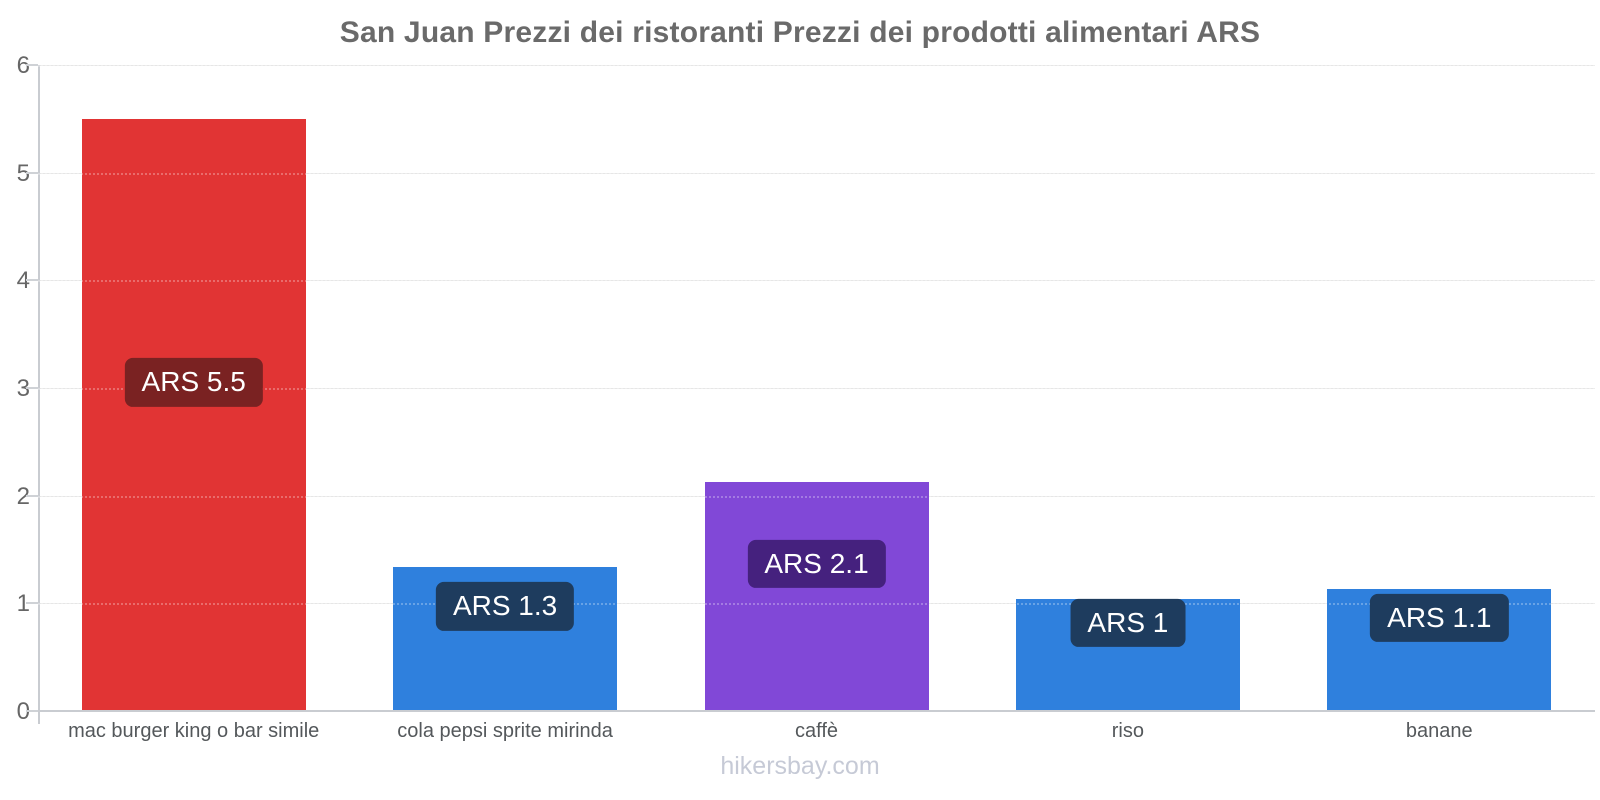 The height and width of the screenshot is (800, 1600). I want to click on data-label-badge-2: ARS 1.3, so click(505, 606).